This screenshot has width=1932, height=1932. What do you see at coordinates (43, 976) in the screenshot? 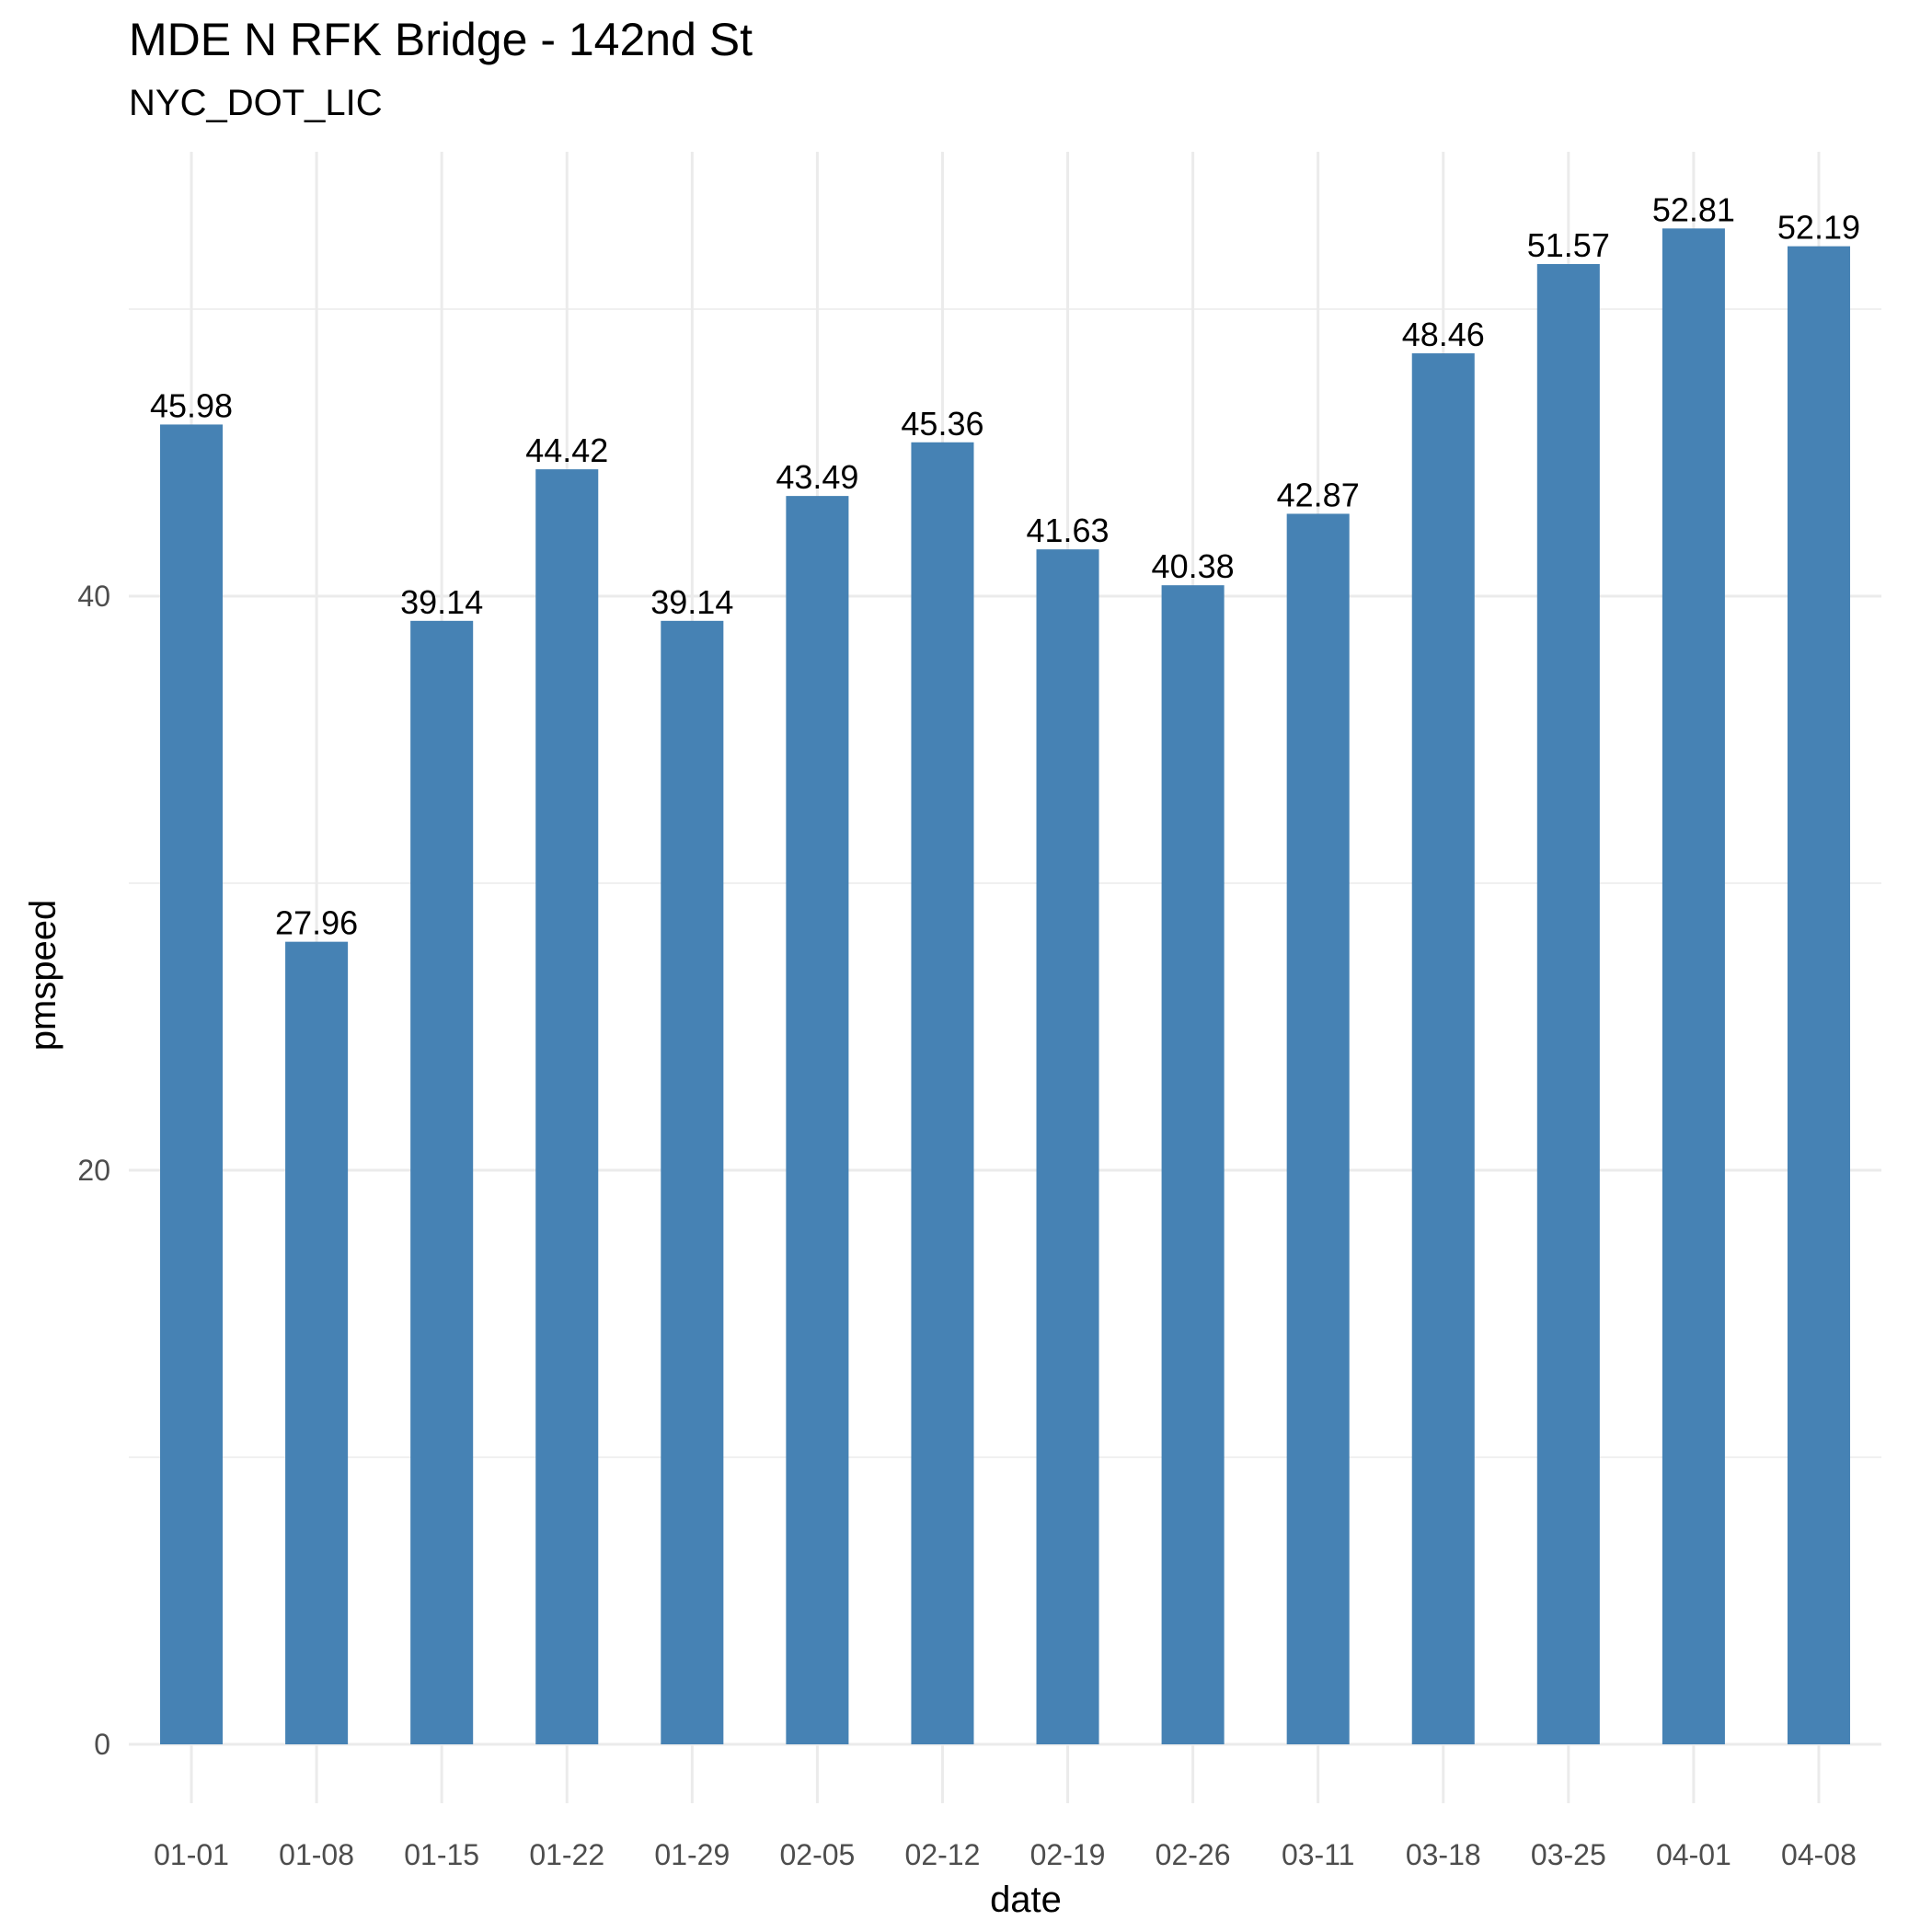
I see `y-axis-title: pmspeed` at bounding box center [43, 976].